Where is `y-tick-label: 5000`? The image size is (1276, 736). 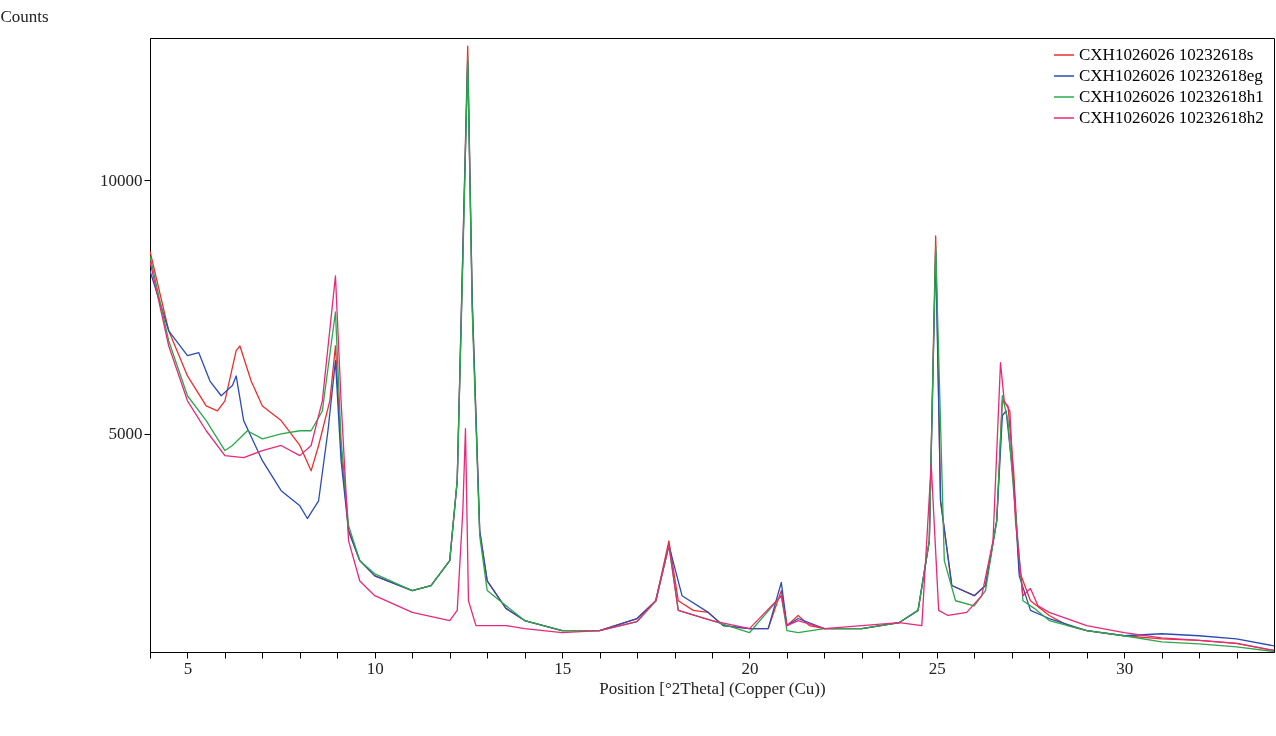 y-tick-label: 5000 is located at coordinates (125, 434).